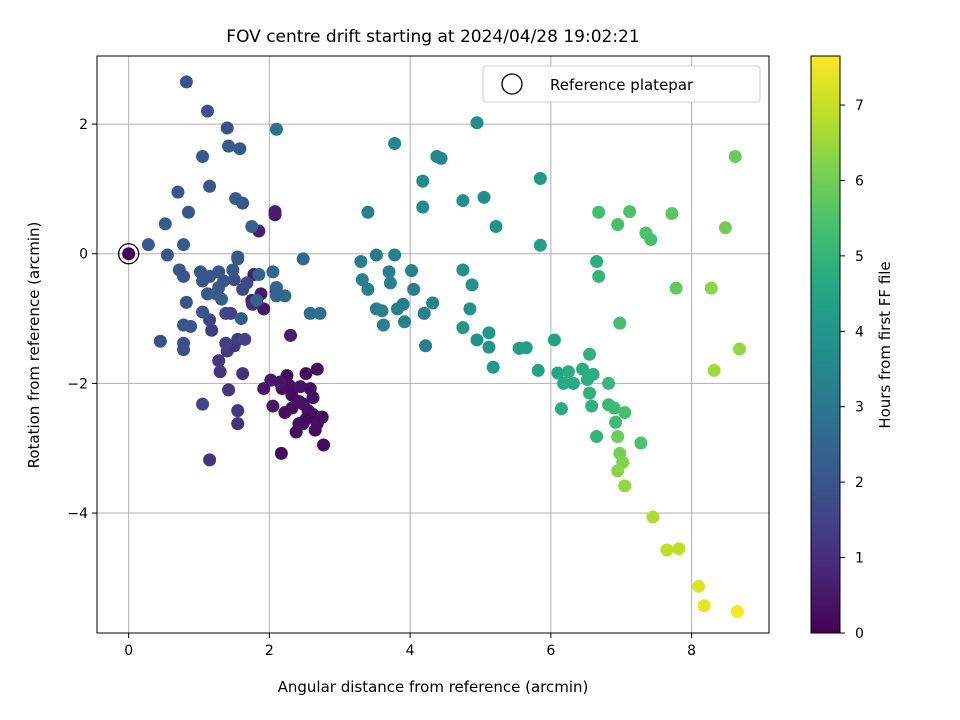  What do you see at coordinates (410, 651) in the screenshot?
I see `x-tick-label: 4` at bounding box center [410, 651].